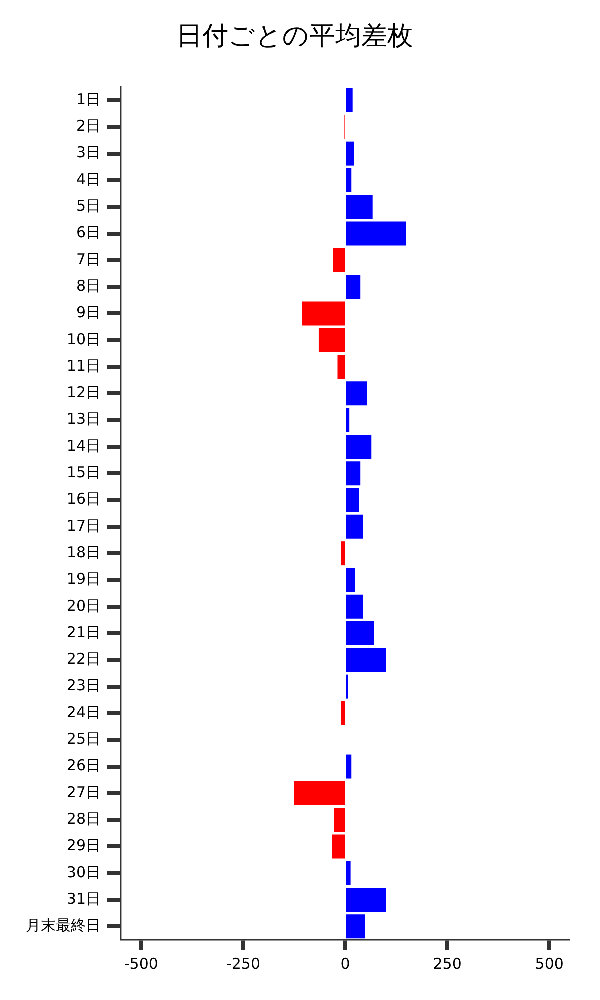  What do you see at coordinates (88, 99) in the screenshot?
I see `y-tick-label: 1日` at bounding box center [88, 99].